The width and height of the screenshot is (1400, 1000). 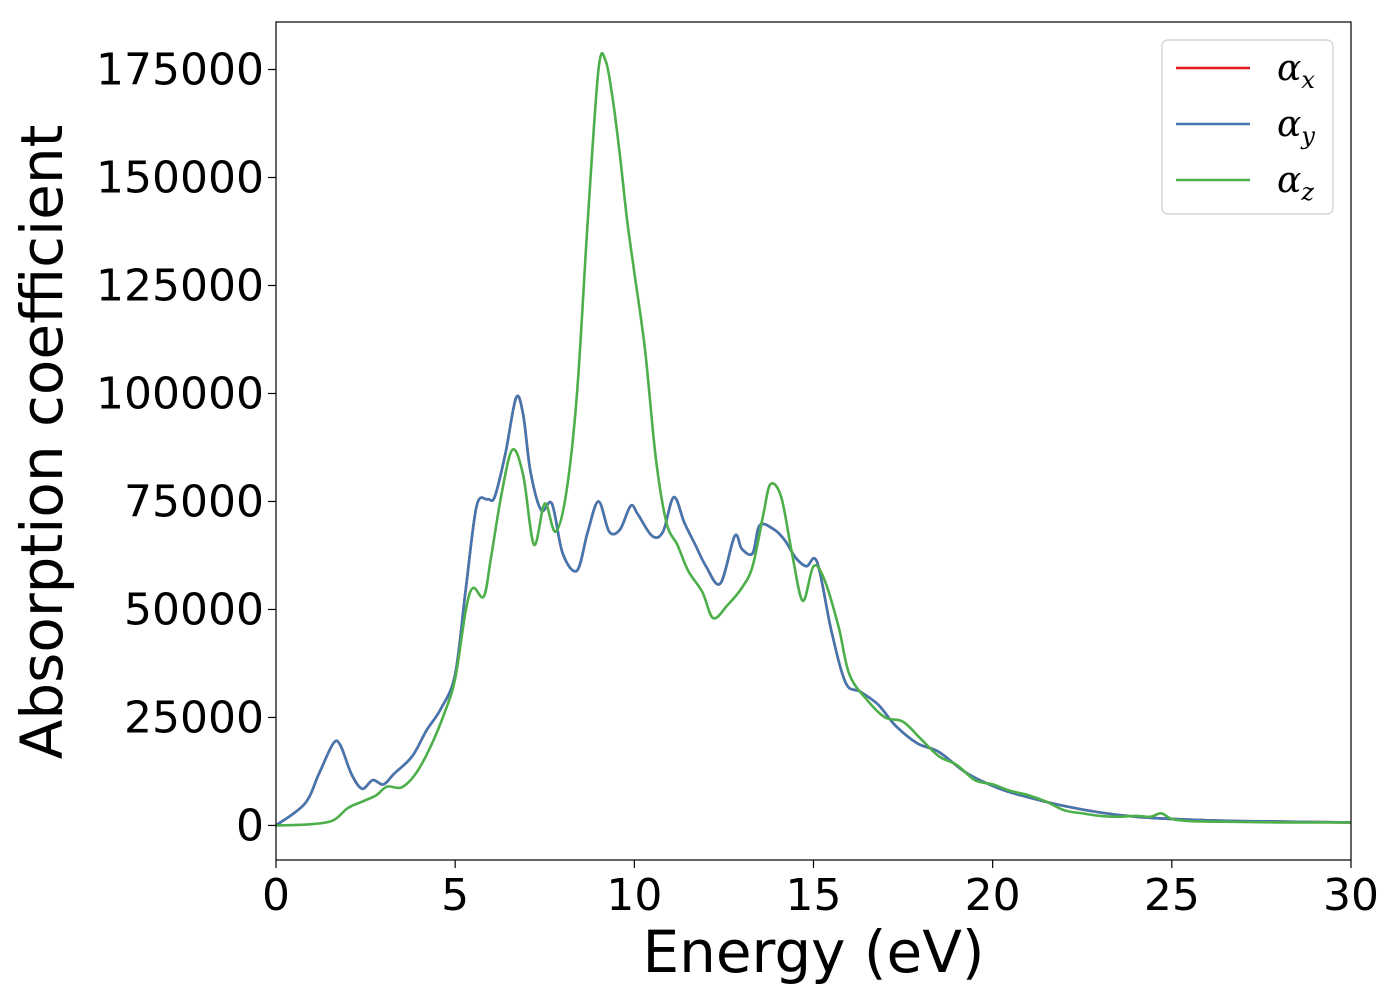 I want to click on x-tick-label: 15, so click(x=814, y=895).